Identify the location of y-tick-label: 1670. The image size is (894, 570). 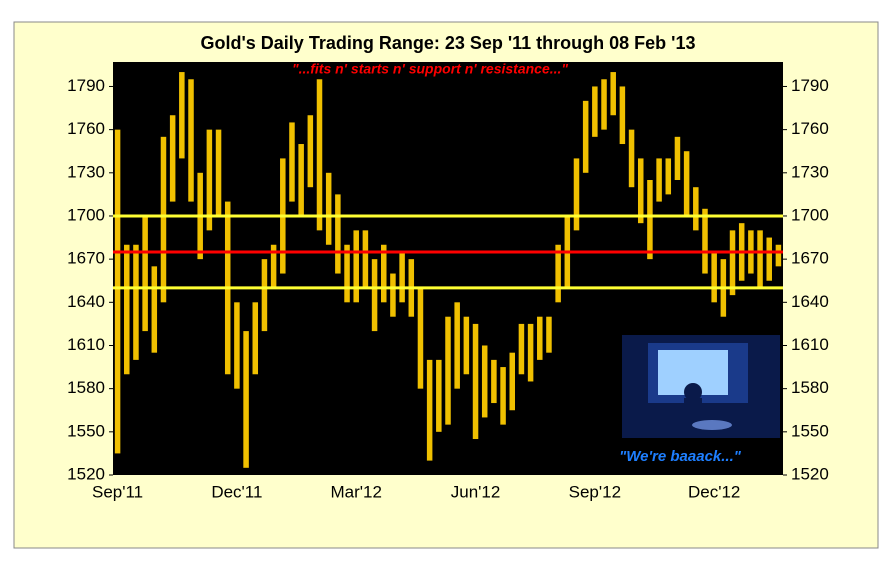
(86, 258).